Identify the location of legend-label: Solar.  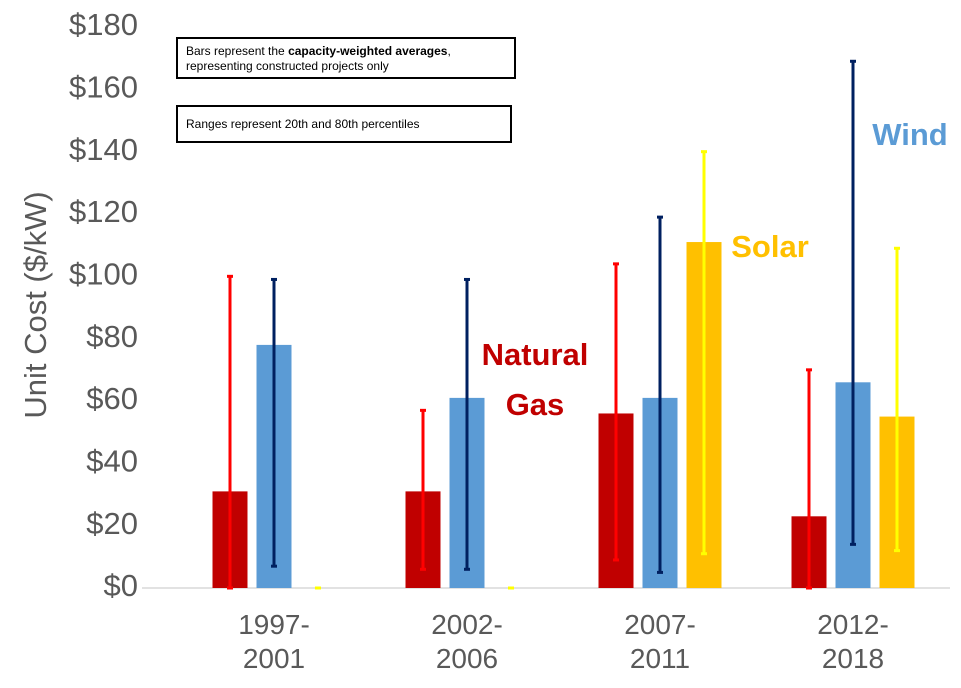
(770, 246).